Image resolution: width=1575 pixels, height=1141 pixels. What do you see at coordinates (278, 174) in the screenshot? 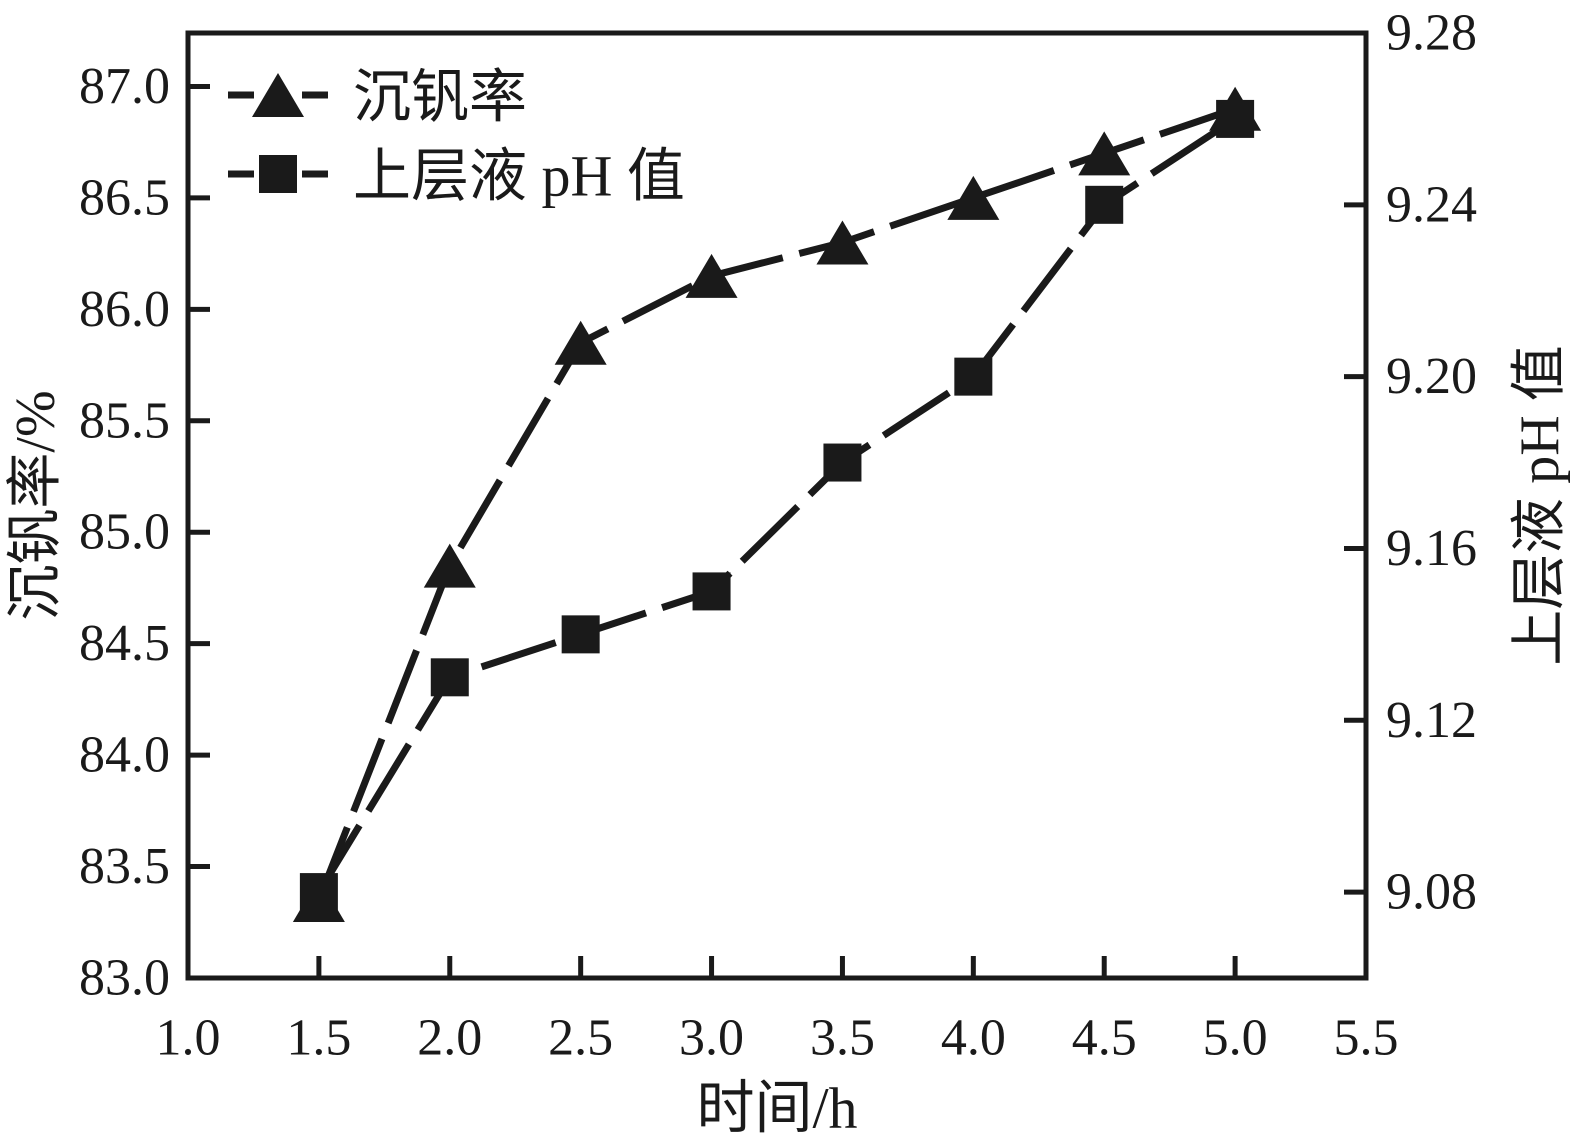
I see `legend-square-icon` at bounding box center [278, 174].